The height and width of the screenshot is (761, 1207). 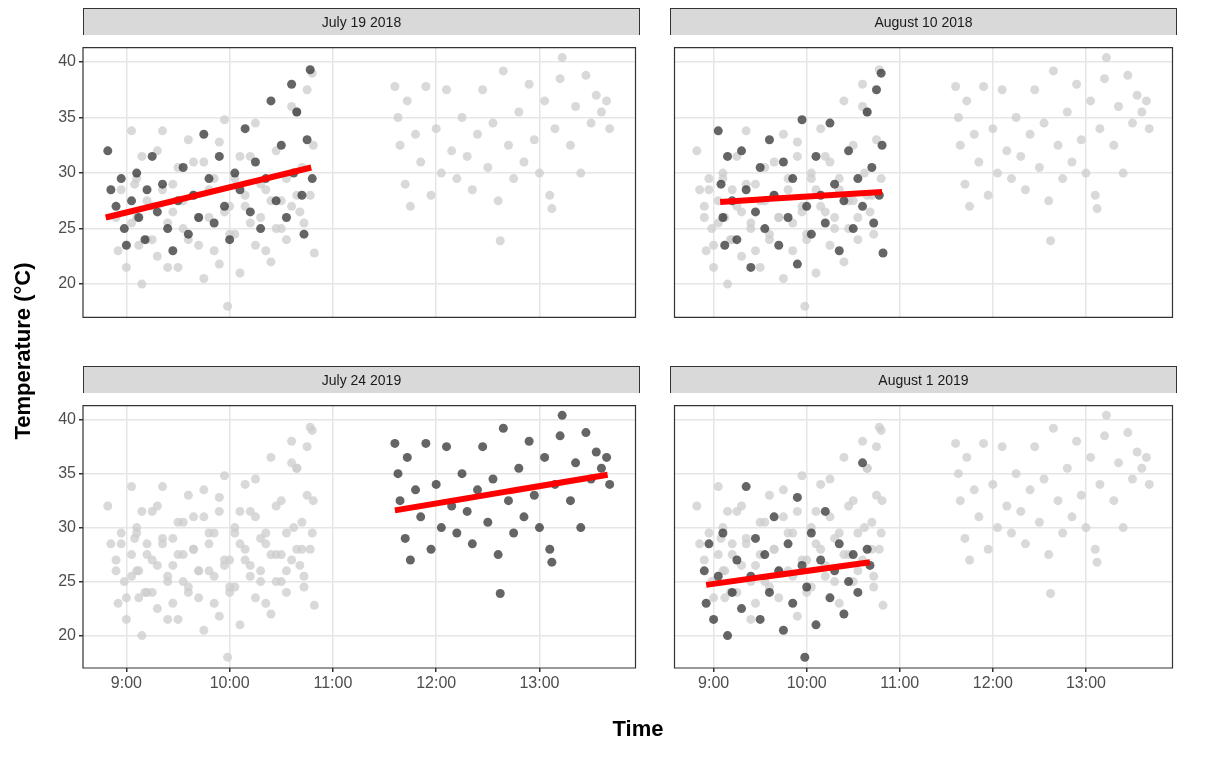 What do you see at coordinates (992, 683) in the screenshot?
I see `x-tick-label: 12:00` at bounding box center [992, 683].